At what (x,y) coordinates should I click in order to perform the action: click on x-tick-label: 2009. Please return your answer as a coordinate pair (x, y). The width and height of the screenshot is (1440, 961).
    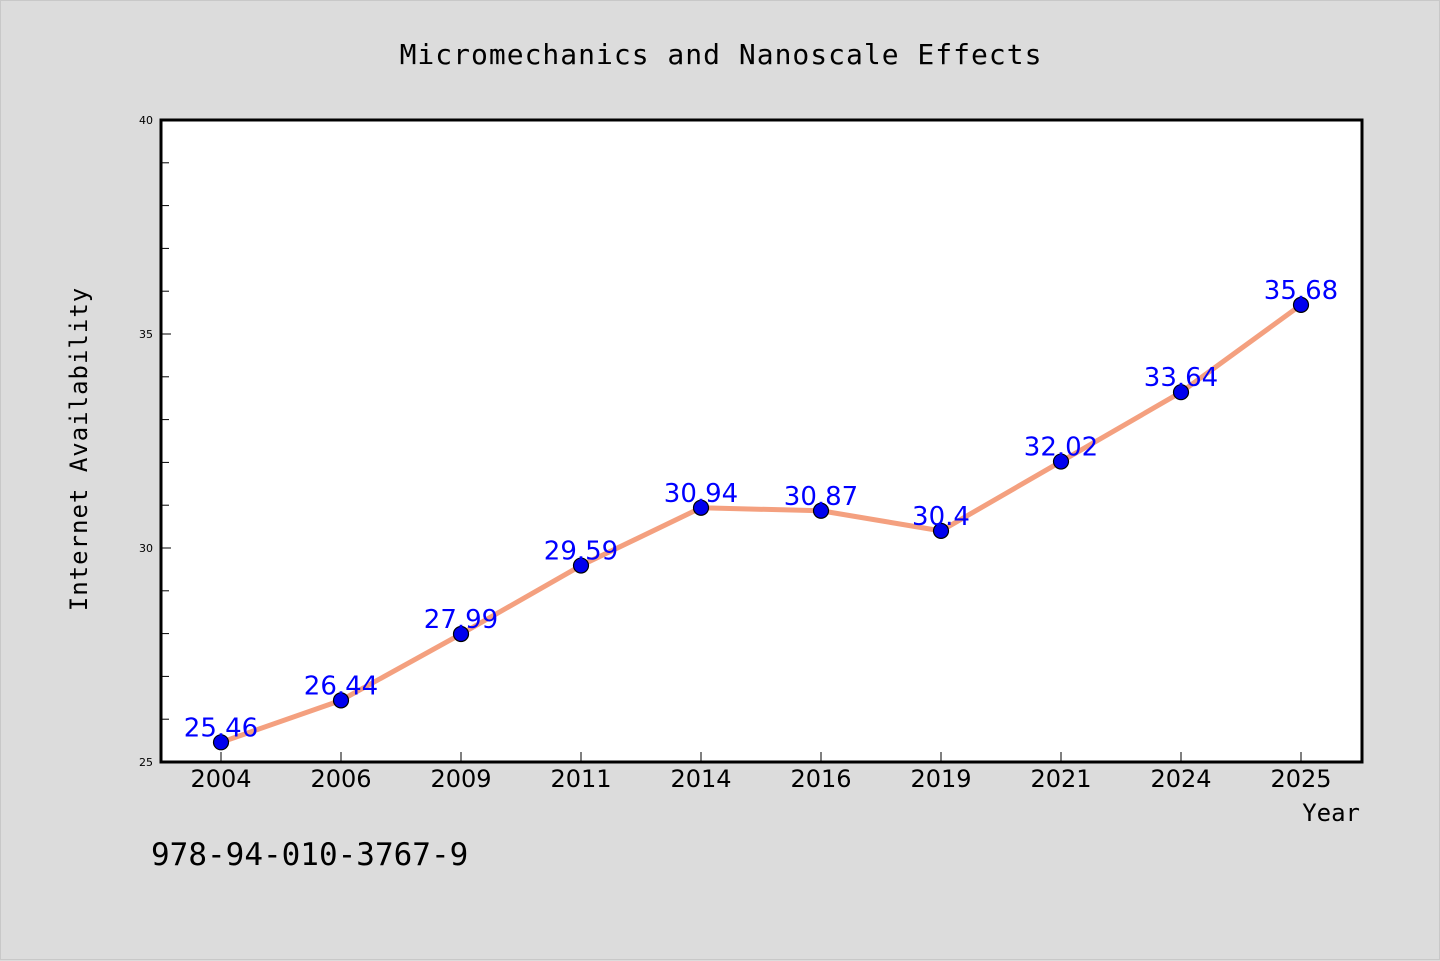
    Looking at the image, I should click on (460, 779).